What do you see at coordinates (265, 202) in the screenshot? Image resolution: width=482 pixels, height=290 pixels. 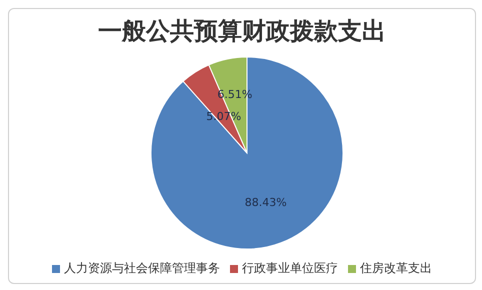 I see `data-label: 88.43%` at bounding box center [265, 202].